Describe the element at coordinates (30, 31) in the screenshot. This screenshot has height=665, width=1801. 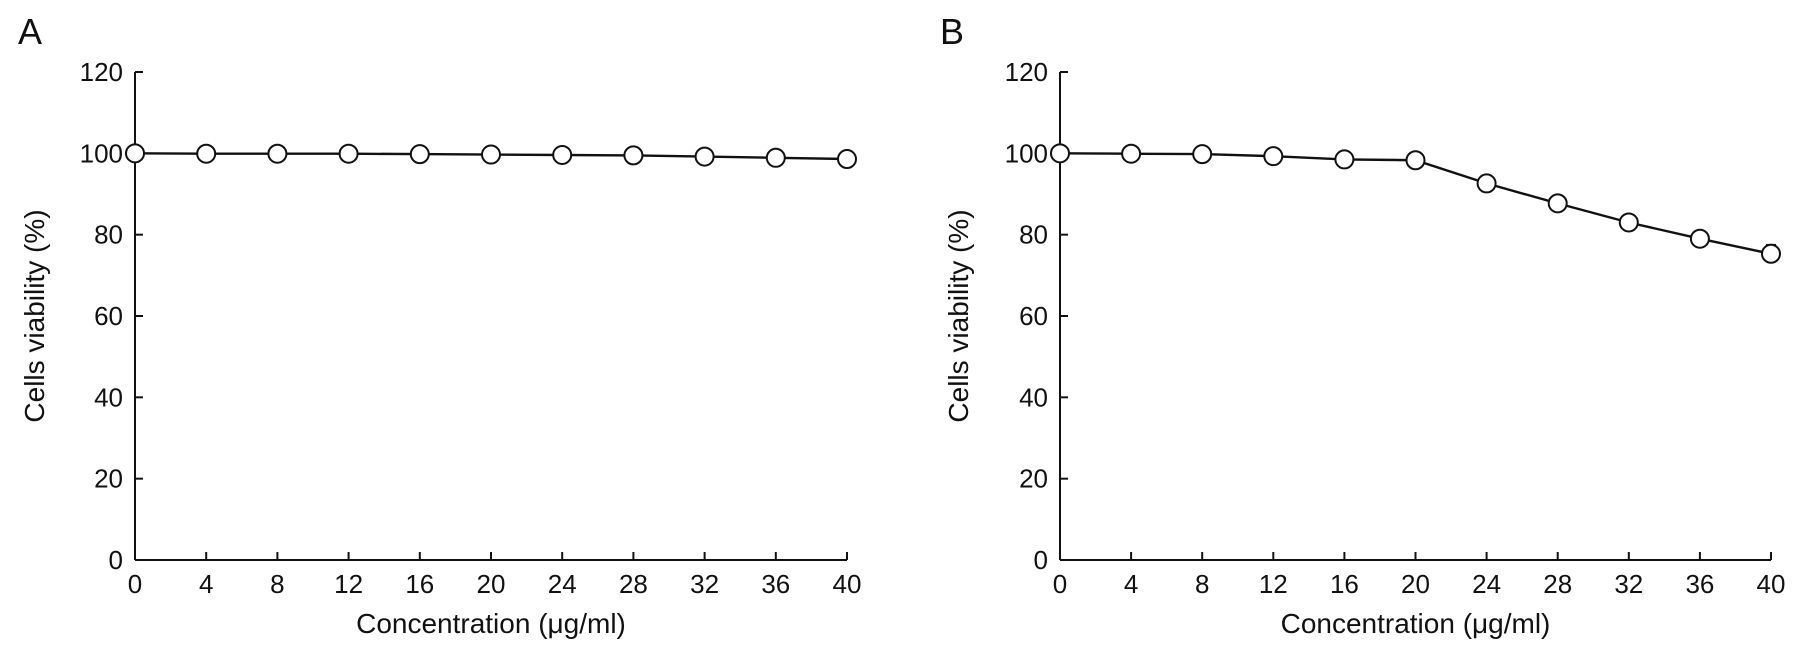
I see `panel-label: A` at that location.